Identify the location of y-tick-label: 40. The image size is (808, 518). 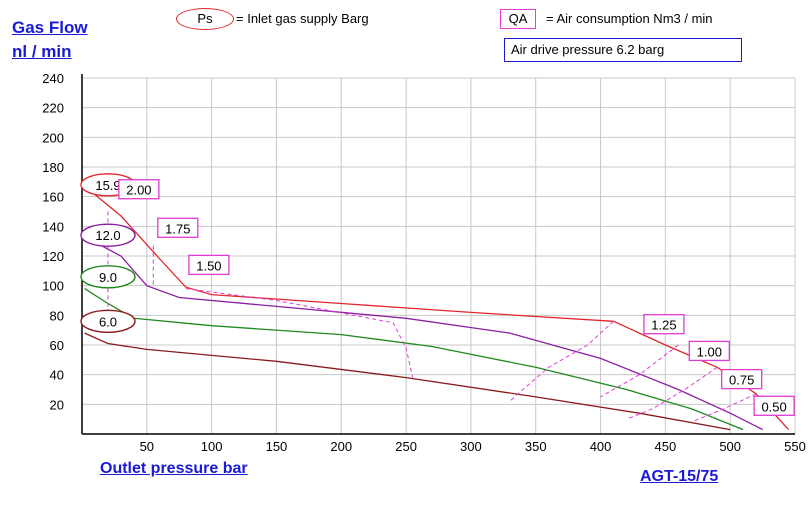
(57, 375).